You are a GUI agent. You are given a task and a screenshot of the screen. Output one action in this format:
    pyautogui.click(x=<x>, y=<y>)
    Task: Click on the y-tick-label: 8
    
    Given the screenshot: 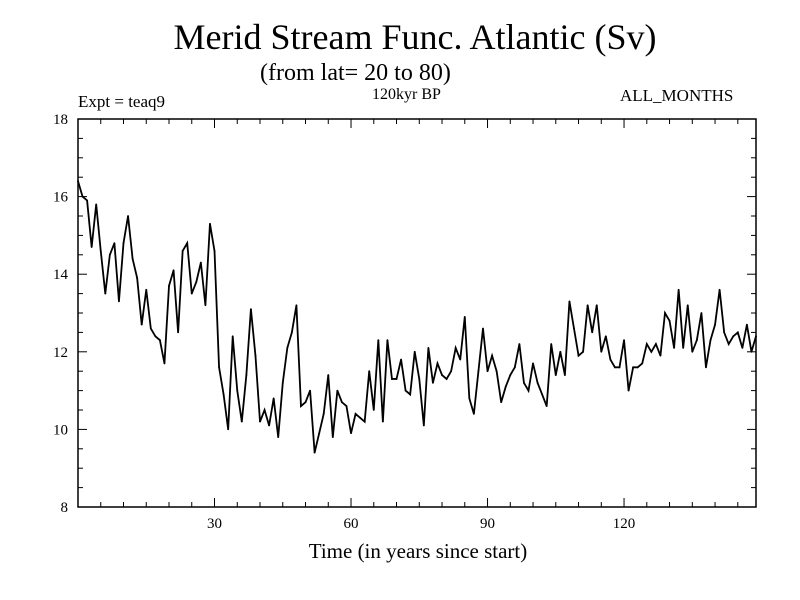 What is the action you would take?
    pyautogui.click(x=65, y=508)
    